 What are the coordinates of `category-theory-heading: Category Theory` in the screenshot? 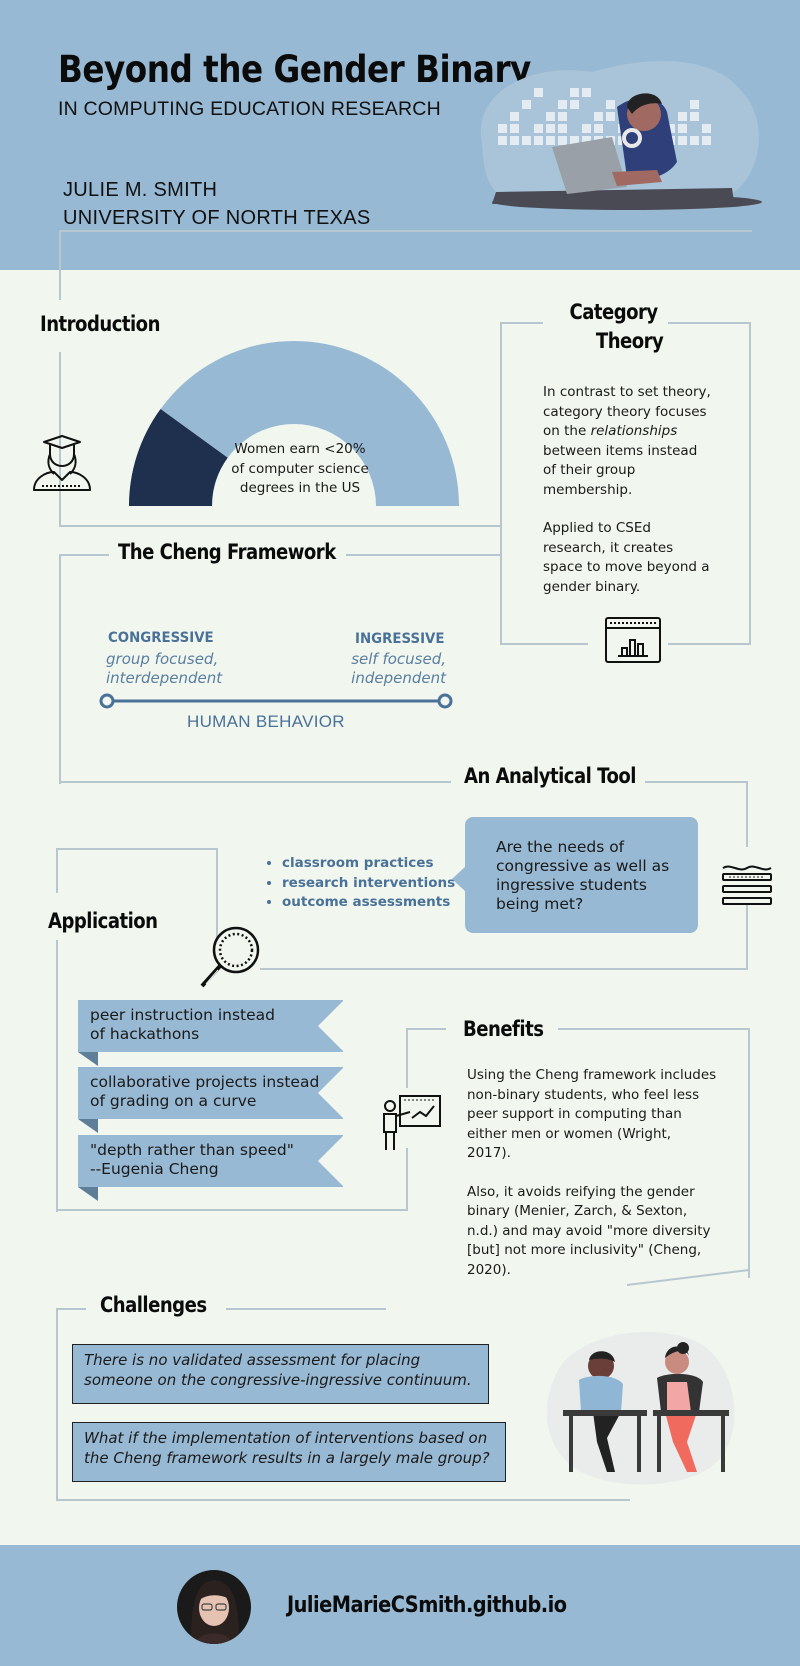 It's located at (608, 327).